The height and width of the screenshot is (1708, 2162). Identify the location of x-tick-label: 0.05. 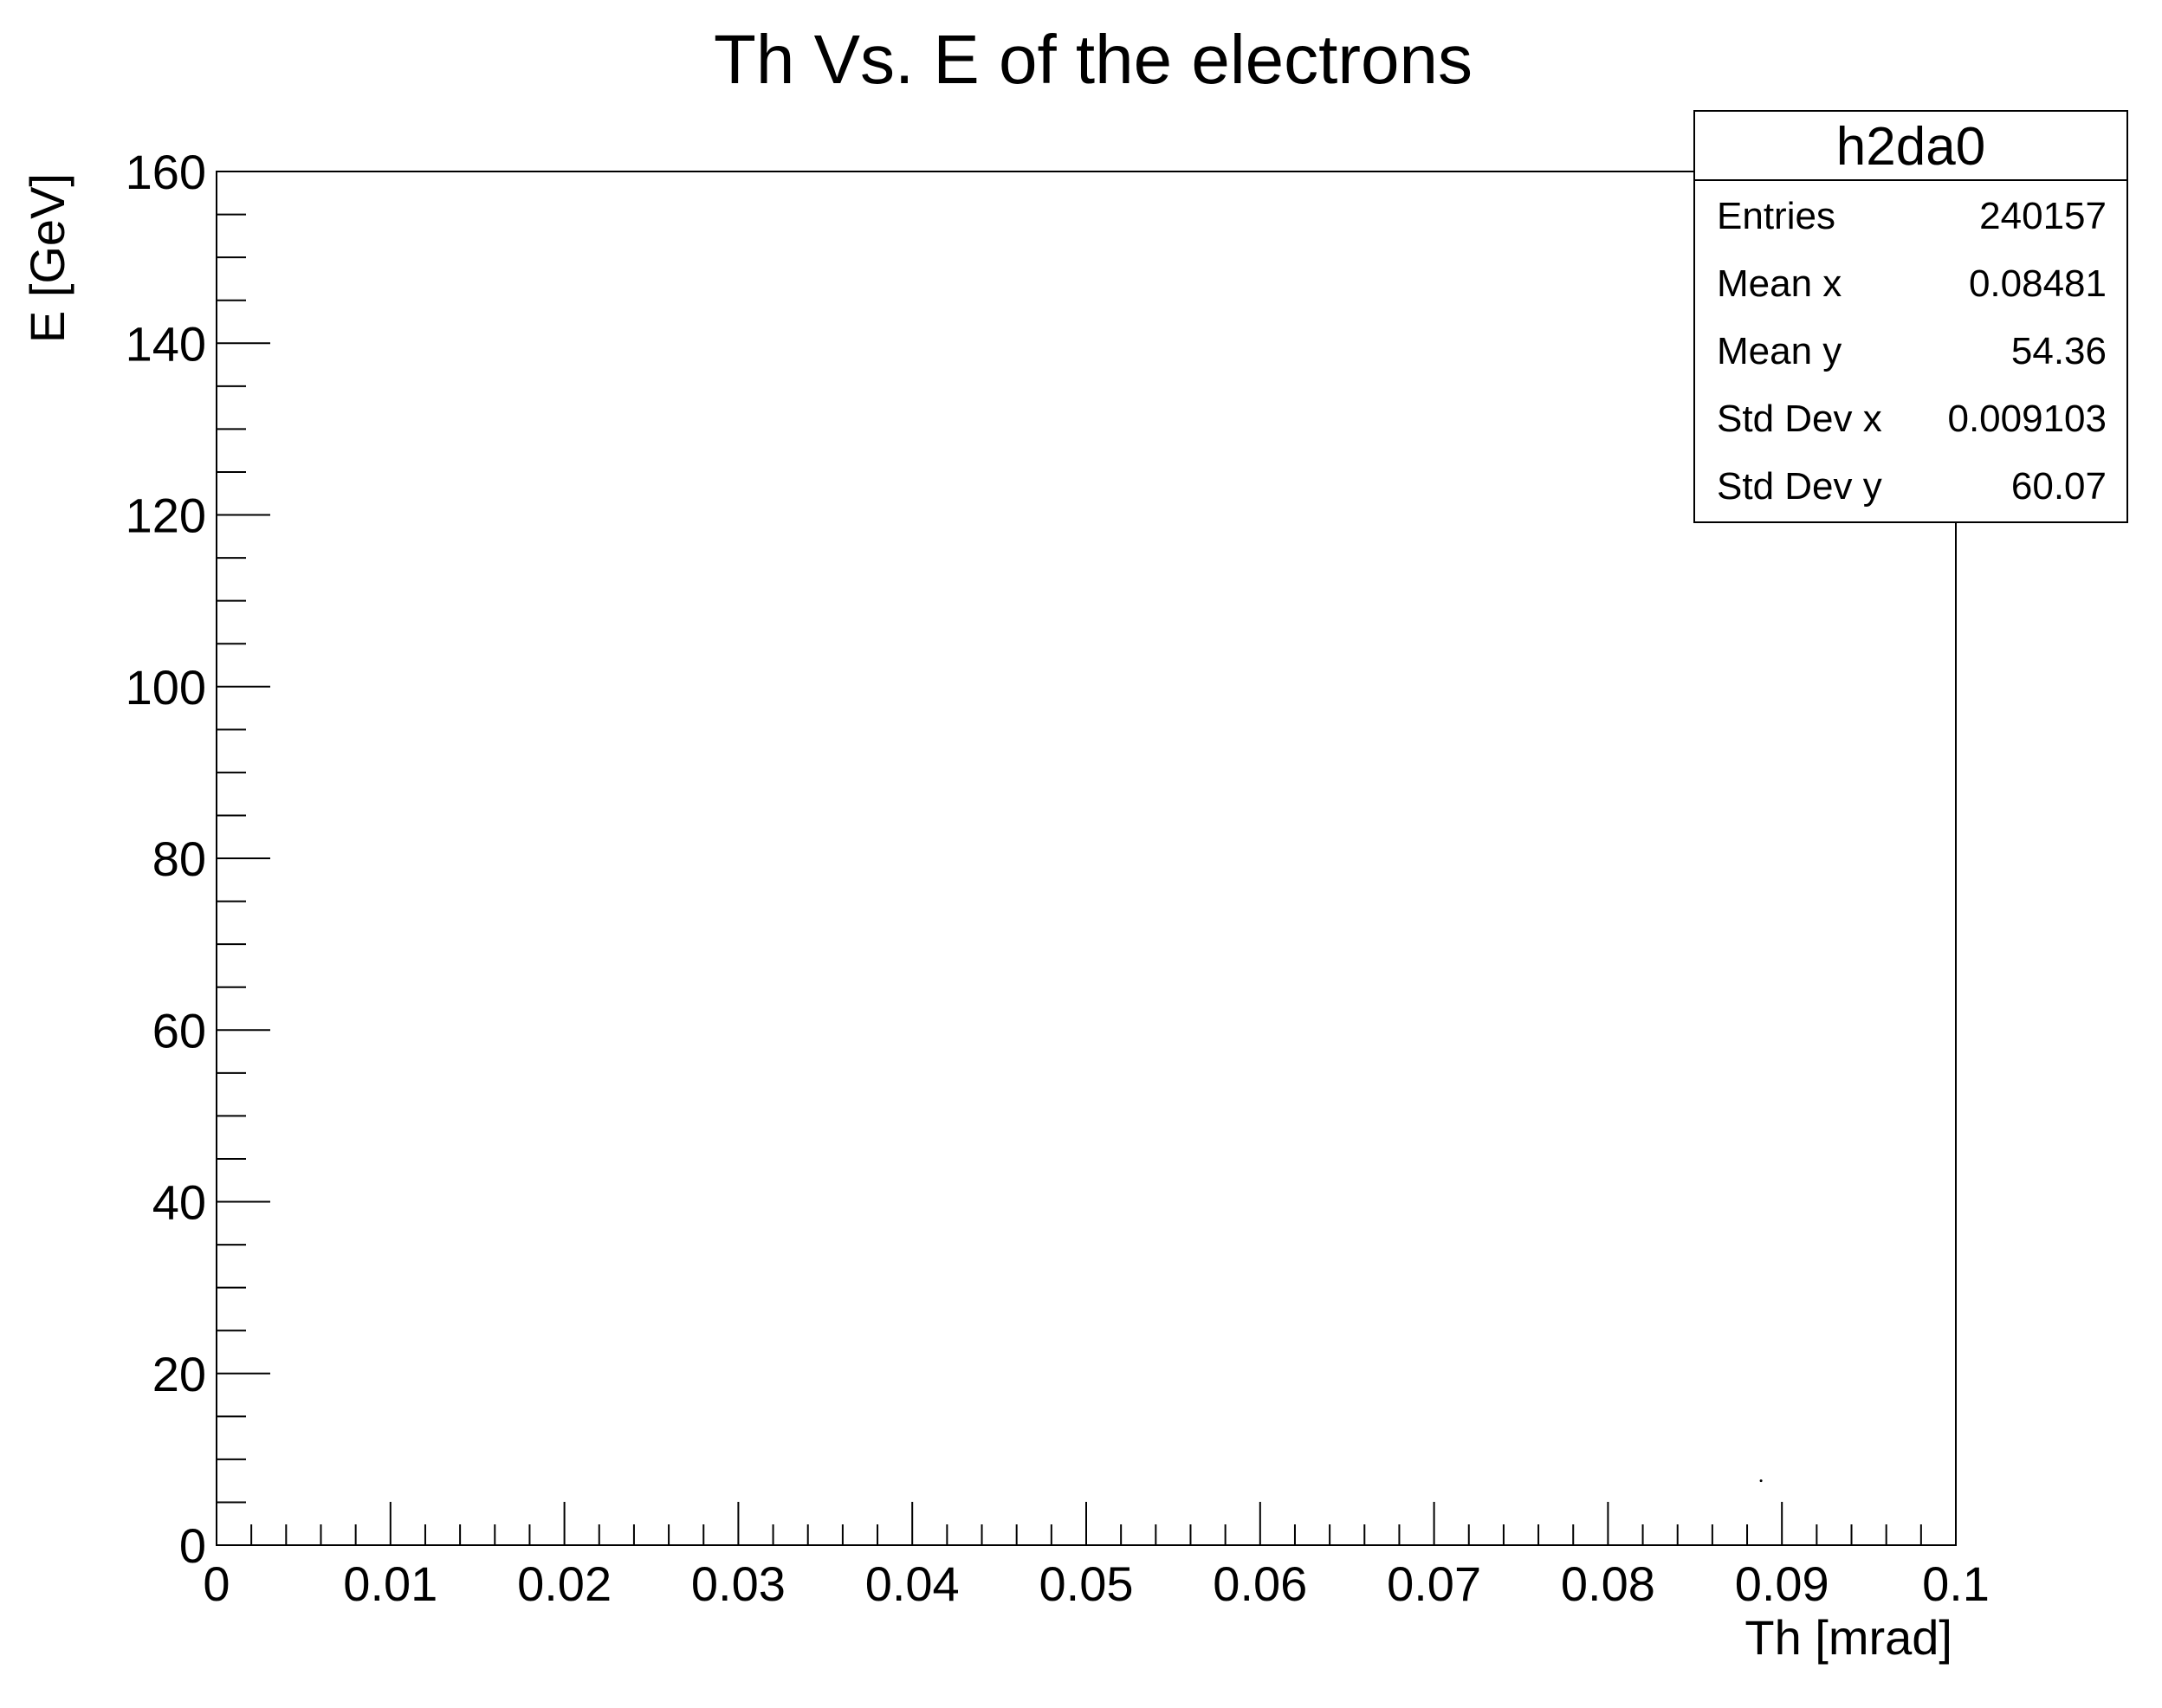
(1086, 1583).